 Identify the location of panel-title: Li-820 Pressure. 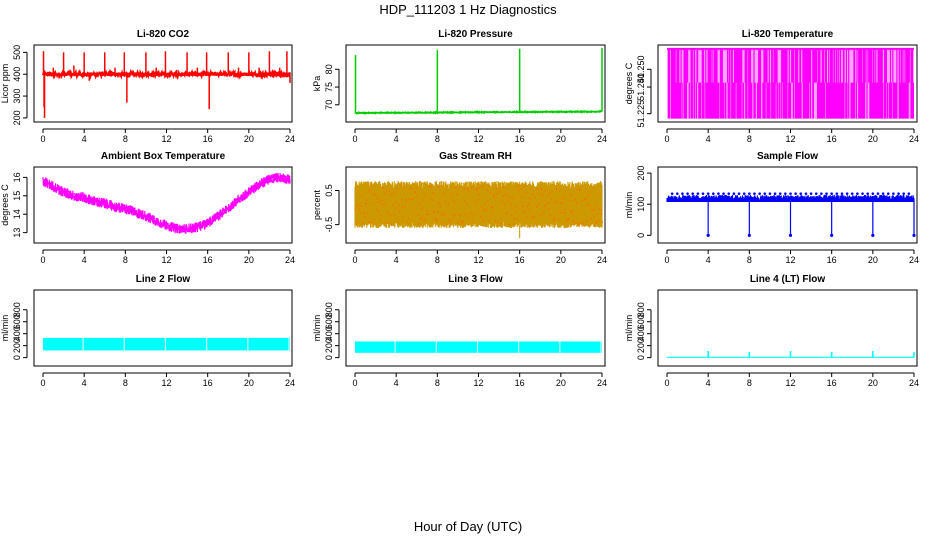
(475, 34).